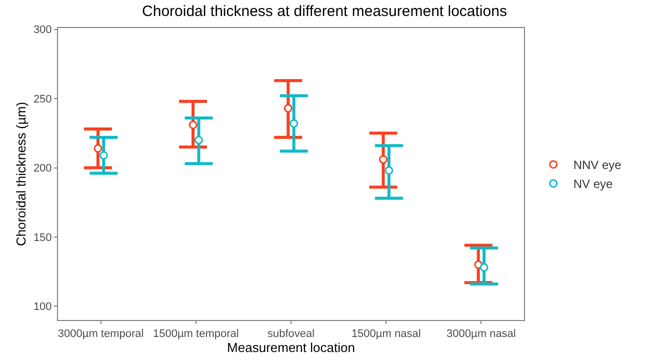 This screenshot has height=362, width=649. What do you see at coordinates (597, 165) in the screenshot?
I see `legend-label: NNV eye` at bounding box center [597, 165].